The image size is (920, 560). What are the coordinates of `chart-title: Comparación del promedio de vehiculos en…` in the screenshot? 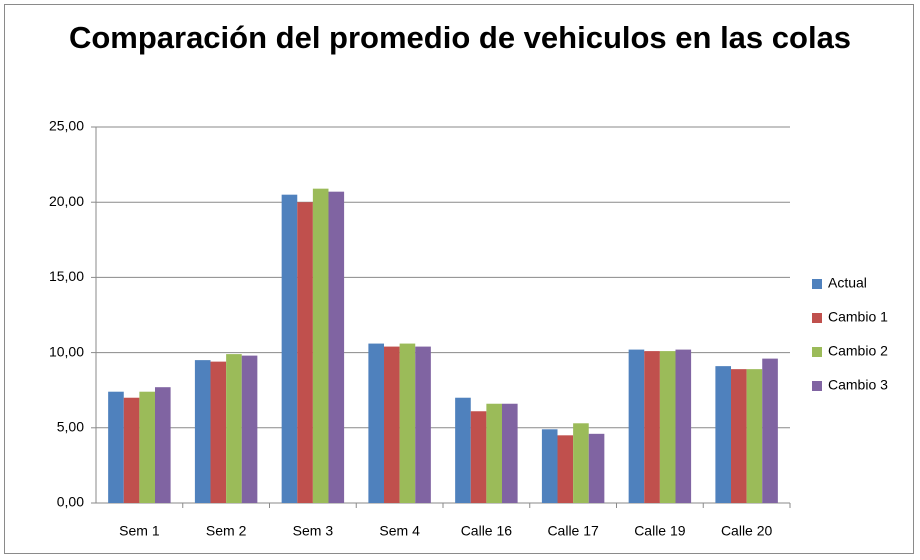 It's located at (460, 37).